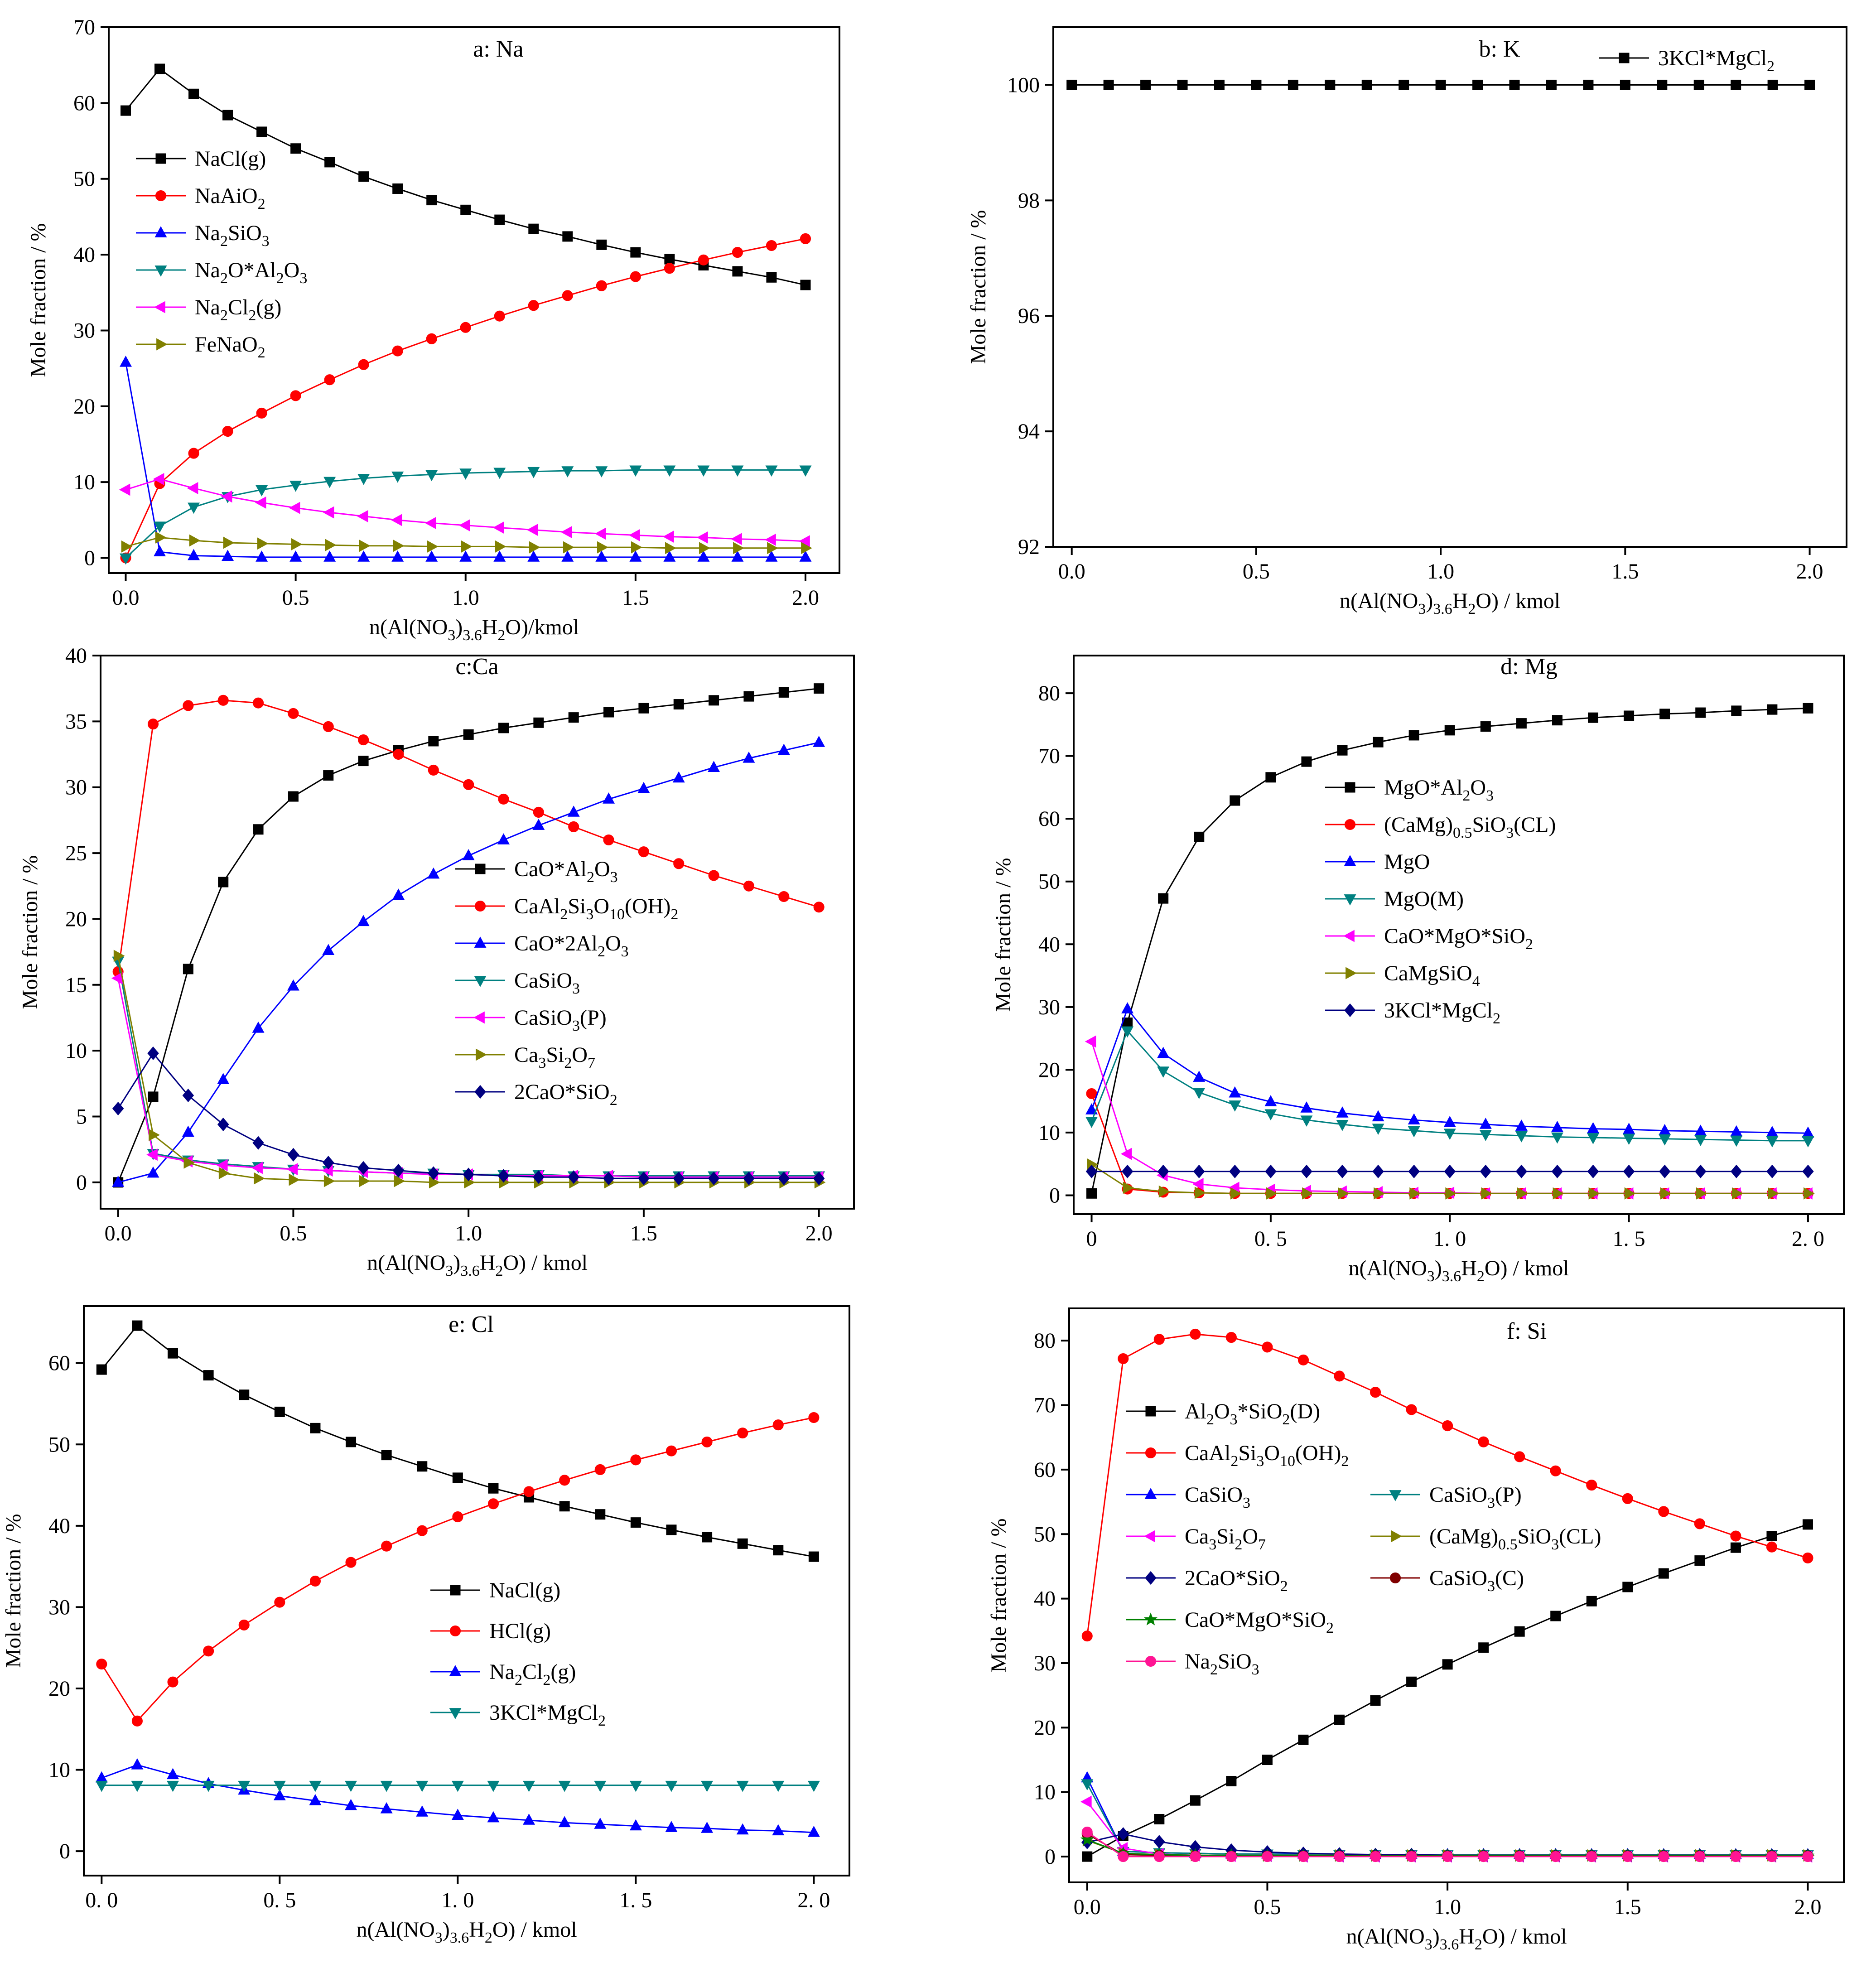 Image resolution: width=1876 pixels, height=1968 pixels. What do you see at coordinates (471, 1324) in the screenshot?
I see `chart-title: e: Cl` at bounding box center [471, 1324].